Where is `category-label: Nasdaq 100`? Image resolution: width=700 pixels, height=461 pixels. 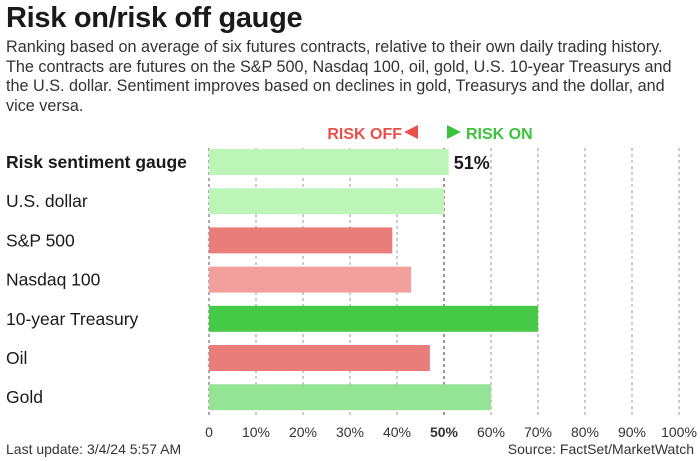 category-label: Nasdaq 100 is located at coordinates (53, 280).